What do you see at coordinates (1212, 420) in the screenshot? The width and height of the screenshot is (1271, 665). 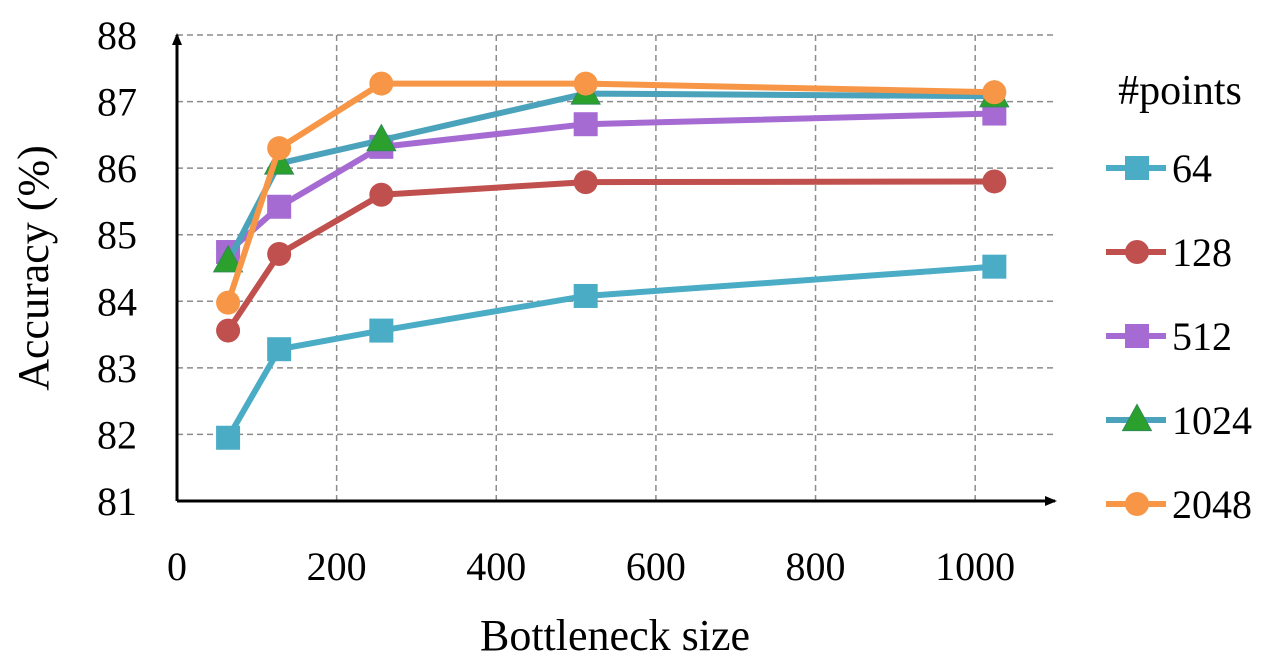 I see `legend-label-1024: 1024` at bounding box center [1212, 420].